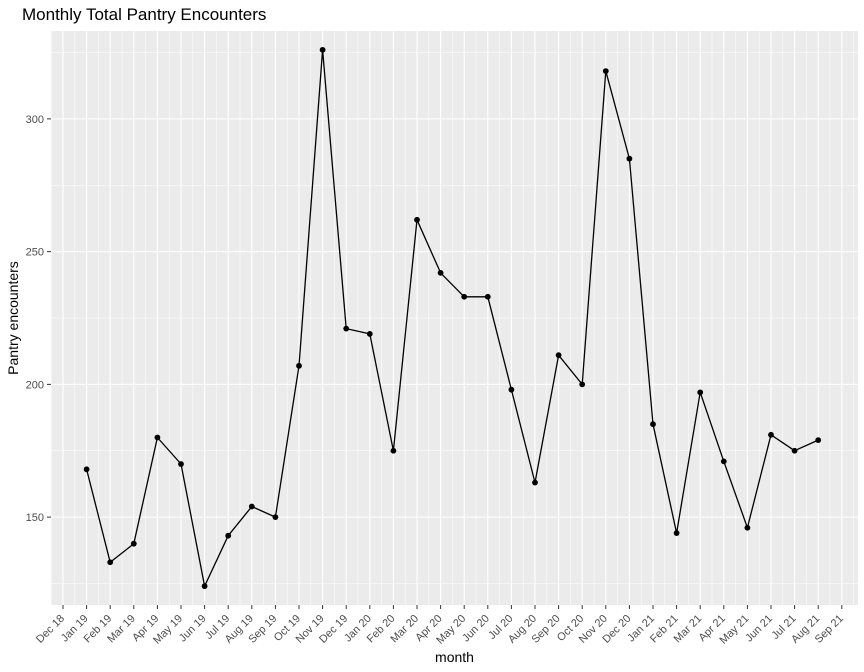 This screenshot has height=672, width=864. Describe the element at coordinates (50, 629) in the screenshot. I see `x-tick-label: Dec 18` at that location.